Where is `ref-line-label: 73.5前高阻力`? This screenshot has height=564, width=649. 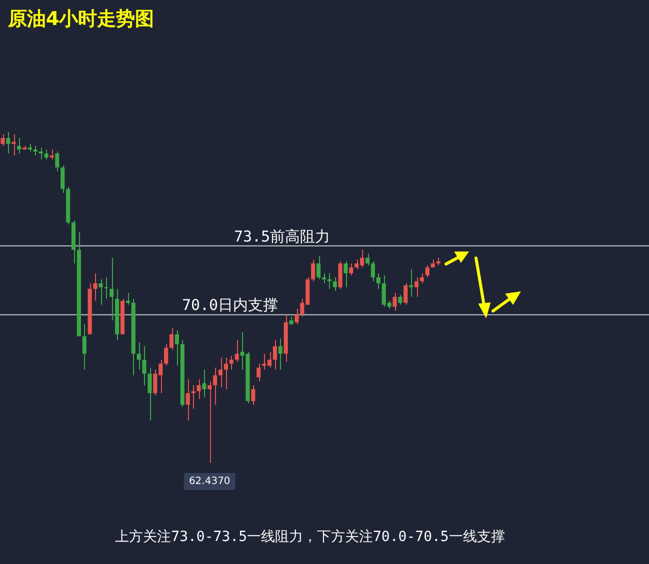 ref-line-label: 73.5前高阻力 is located at coordinates (282, 236).